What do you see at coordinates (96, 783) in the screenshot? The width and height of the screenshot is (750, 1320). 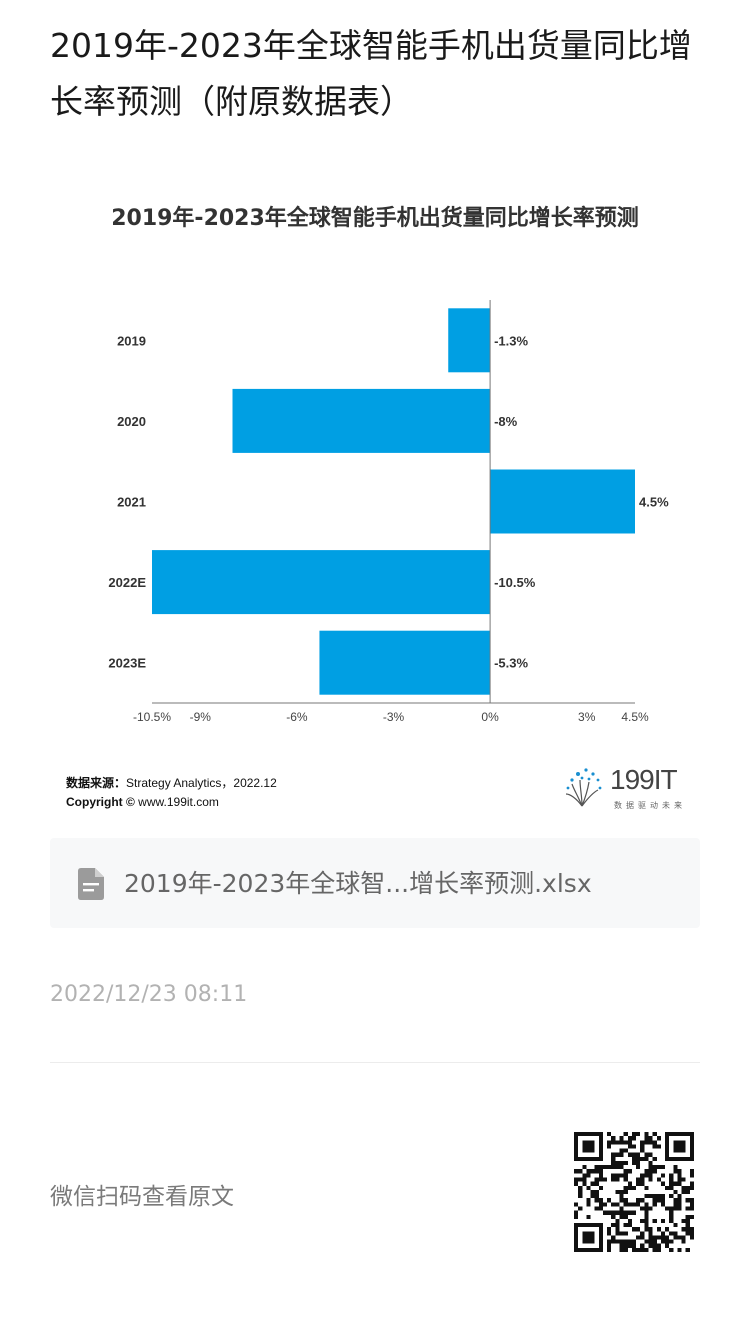 I see `data-source-label: 数据来源：` at bounding box center [96, 783].